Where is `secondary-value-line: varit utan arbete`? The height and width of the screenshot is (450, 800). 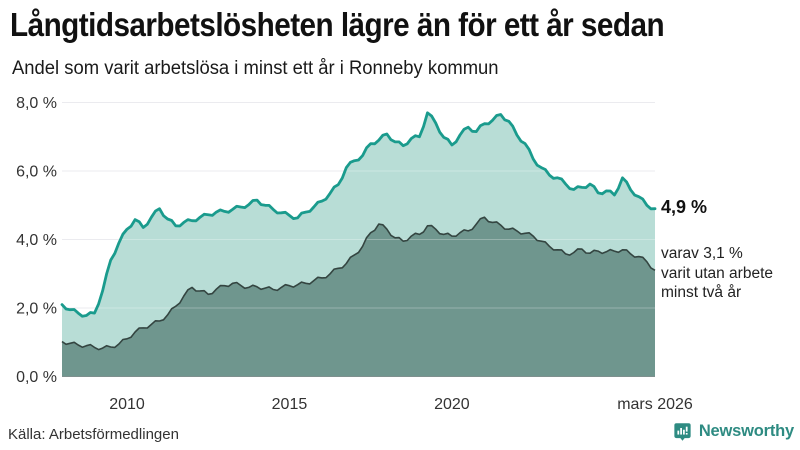
secondary-value-line: varit utan arbete is located at coordinates (717, 273).